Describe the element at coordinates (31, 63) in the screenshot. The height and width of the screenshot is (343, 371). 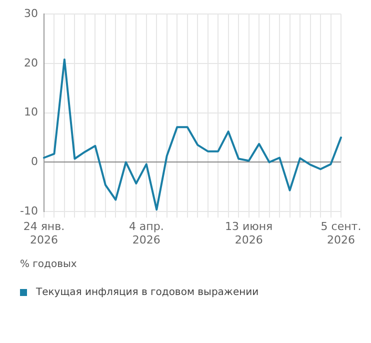
I see `y-tick-label: 20` at that location.